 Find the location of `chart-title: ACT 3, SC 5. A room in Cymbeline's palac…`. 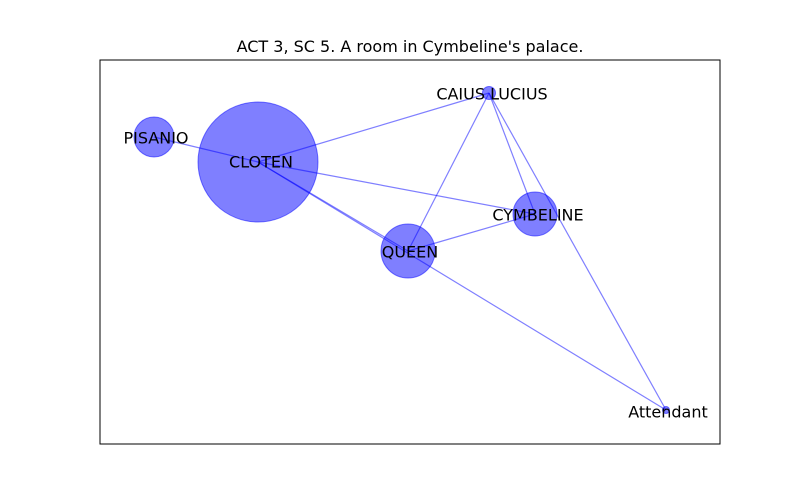

chart-title: ACT 3, SC 5. A room in Cymbeline's palac… is located at coordinates (410, 46).